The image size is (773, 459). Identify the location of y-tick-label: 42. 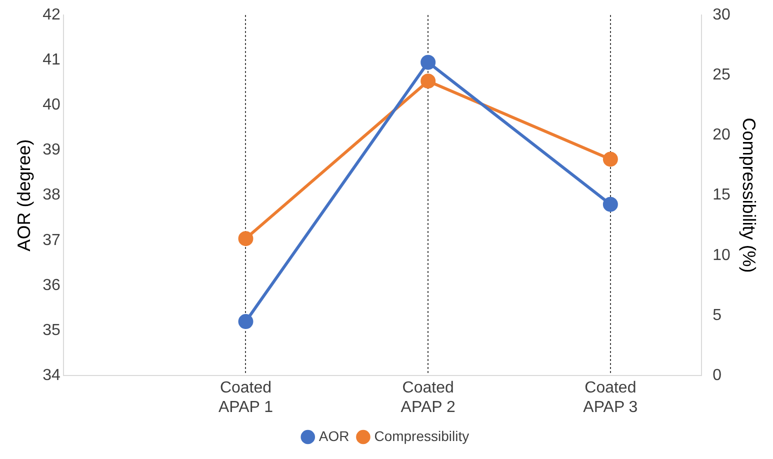
(51, 15).